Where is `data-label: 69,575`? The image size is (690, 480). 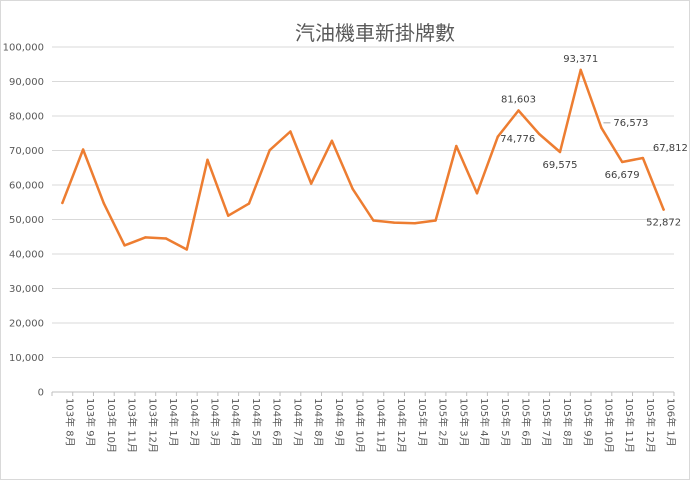
data-label: 69,575 is located at coordinates (559, 165).